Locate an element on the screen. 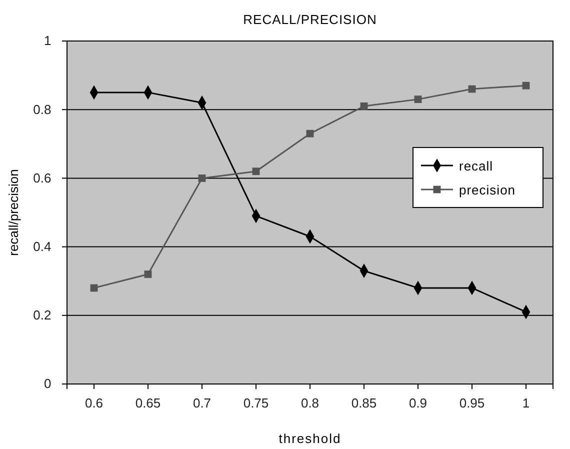 The image size is (570, 449). x-tick-label: 0.9 is located at coordinates (418, 403).